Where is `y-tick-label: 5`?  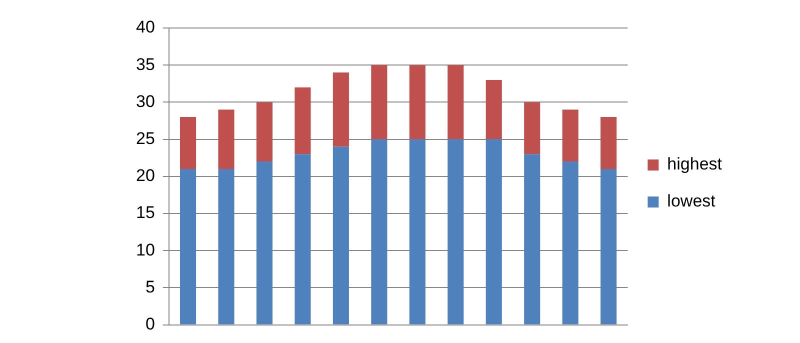
y-tick-label: 5 is located at coordinates (150, 286).